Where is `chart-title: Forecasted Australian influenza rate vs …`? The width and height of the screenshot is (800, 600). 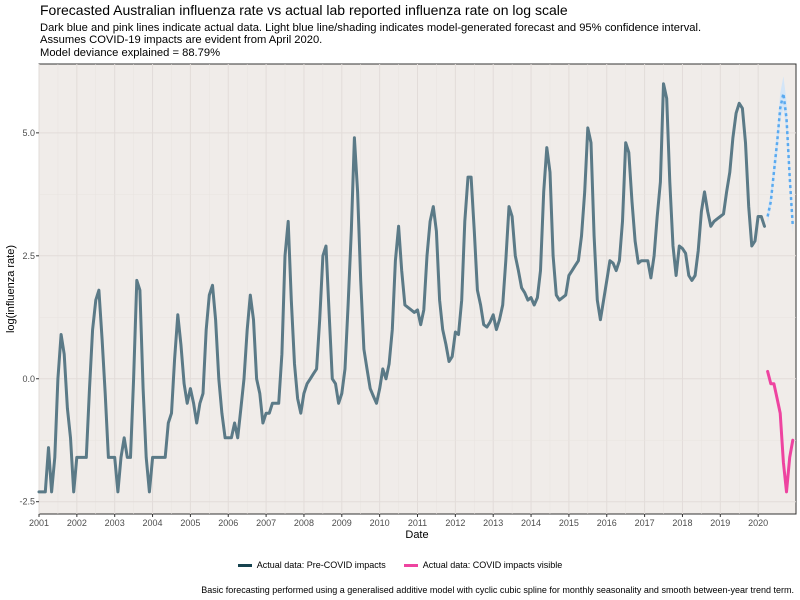 chart-title: Forecasted Australian influenza rate vs … is located at coordinates (304, 10).